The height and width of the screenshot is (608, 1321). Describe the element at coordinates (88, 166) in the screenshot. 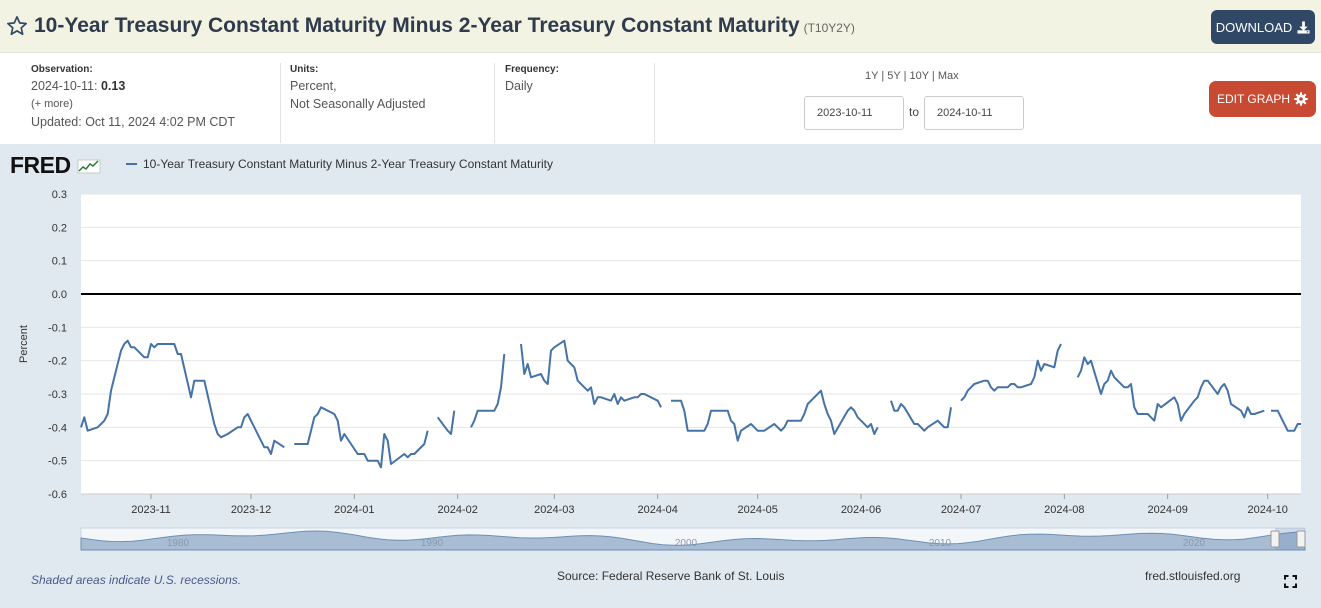

I see `fred-graph-icon` at that location.